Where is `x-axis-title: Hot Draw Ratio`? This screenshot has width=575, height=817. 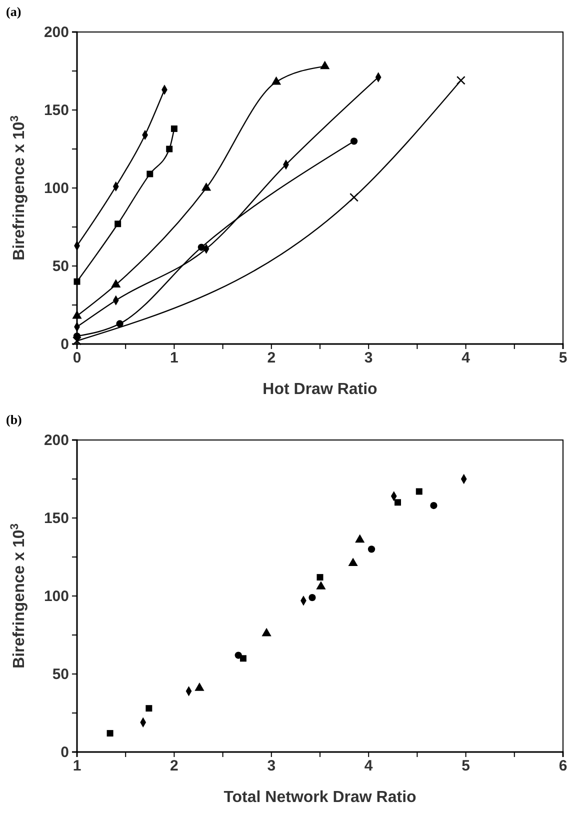
x-axis-title: Hot Draw Ratio is located at coordinates (320, 389).